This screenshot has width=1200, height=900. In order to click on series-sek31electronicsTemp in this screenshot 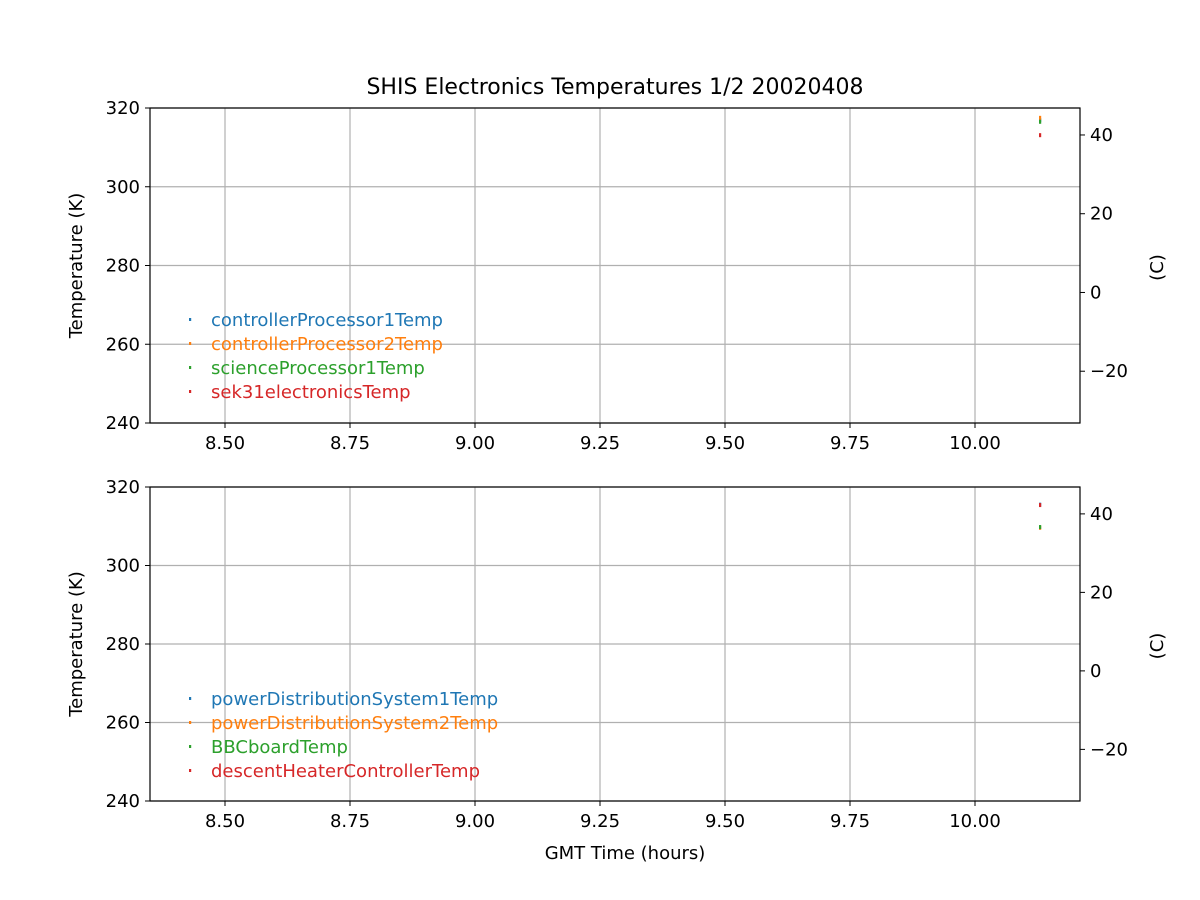, I will do `click(1040, 135)`.